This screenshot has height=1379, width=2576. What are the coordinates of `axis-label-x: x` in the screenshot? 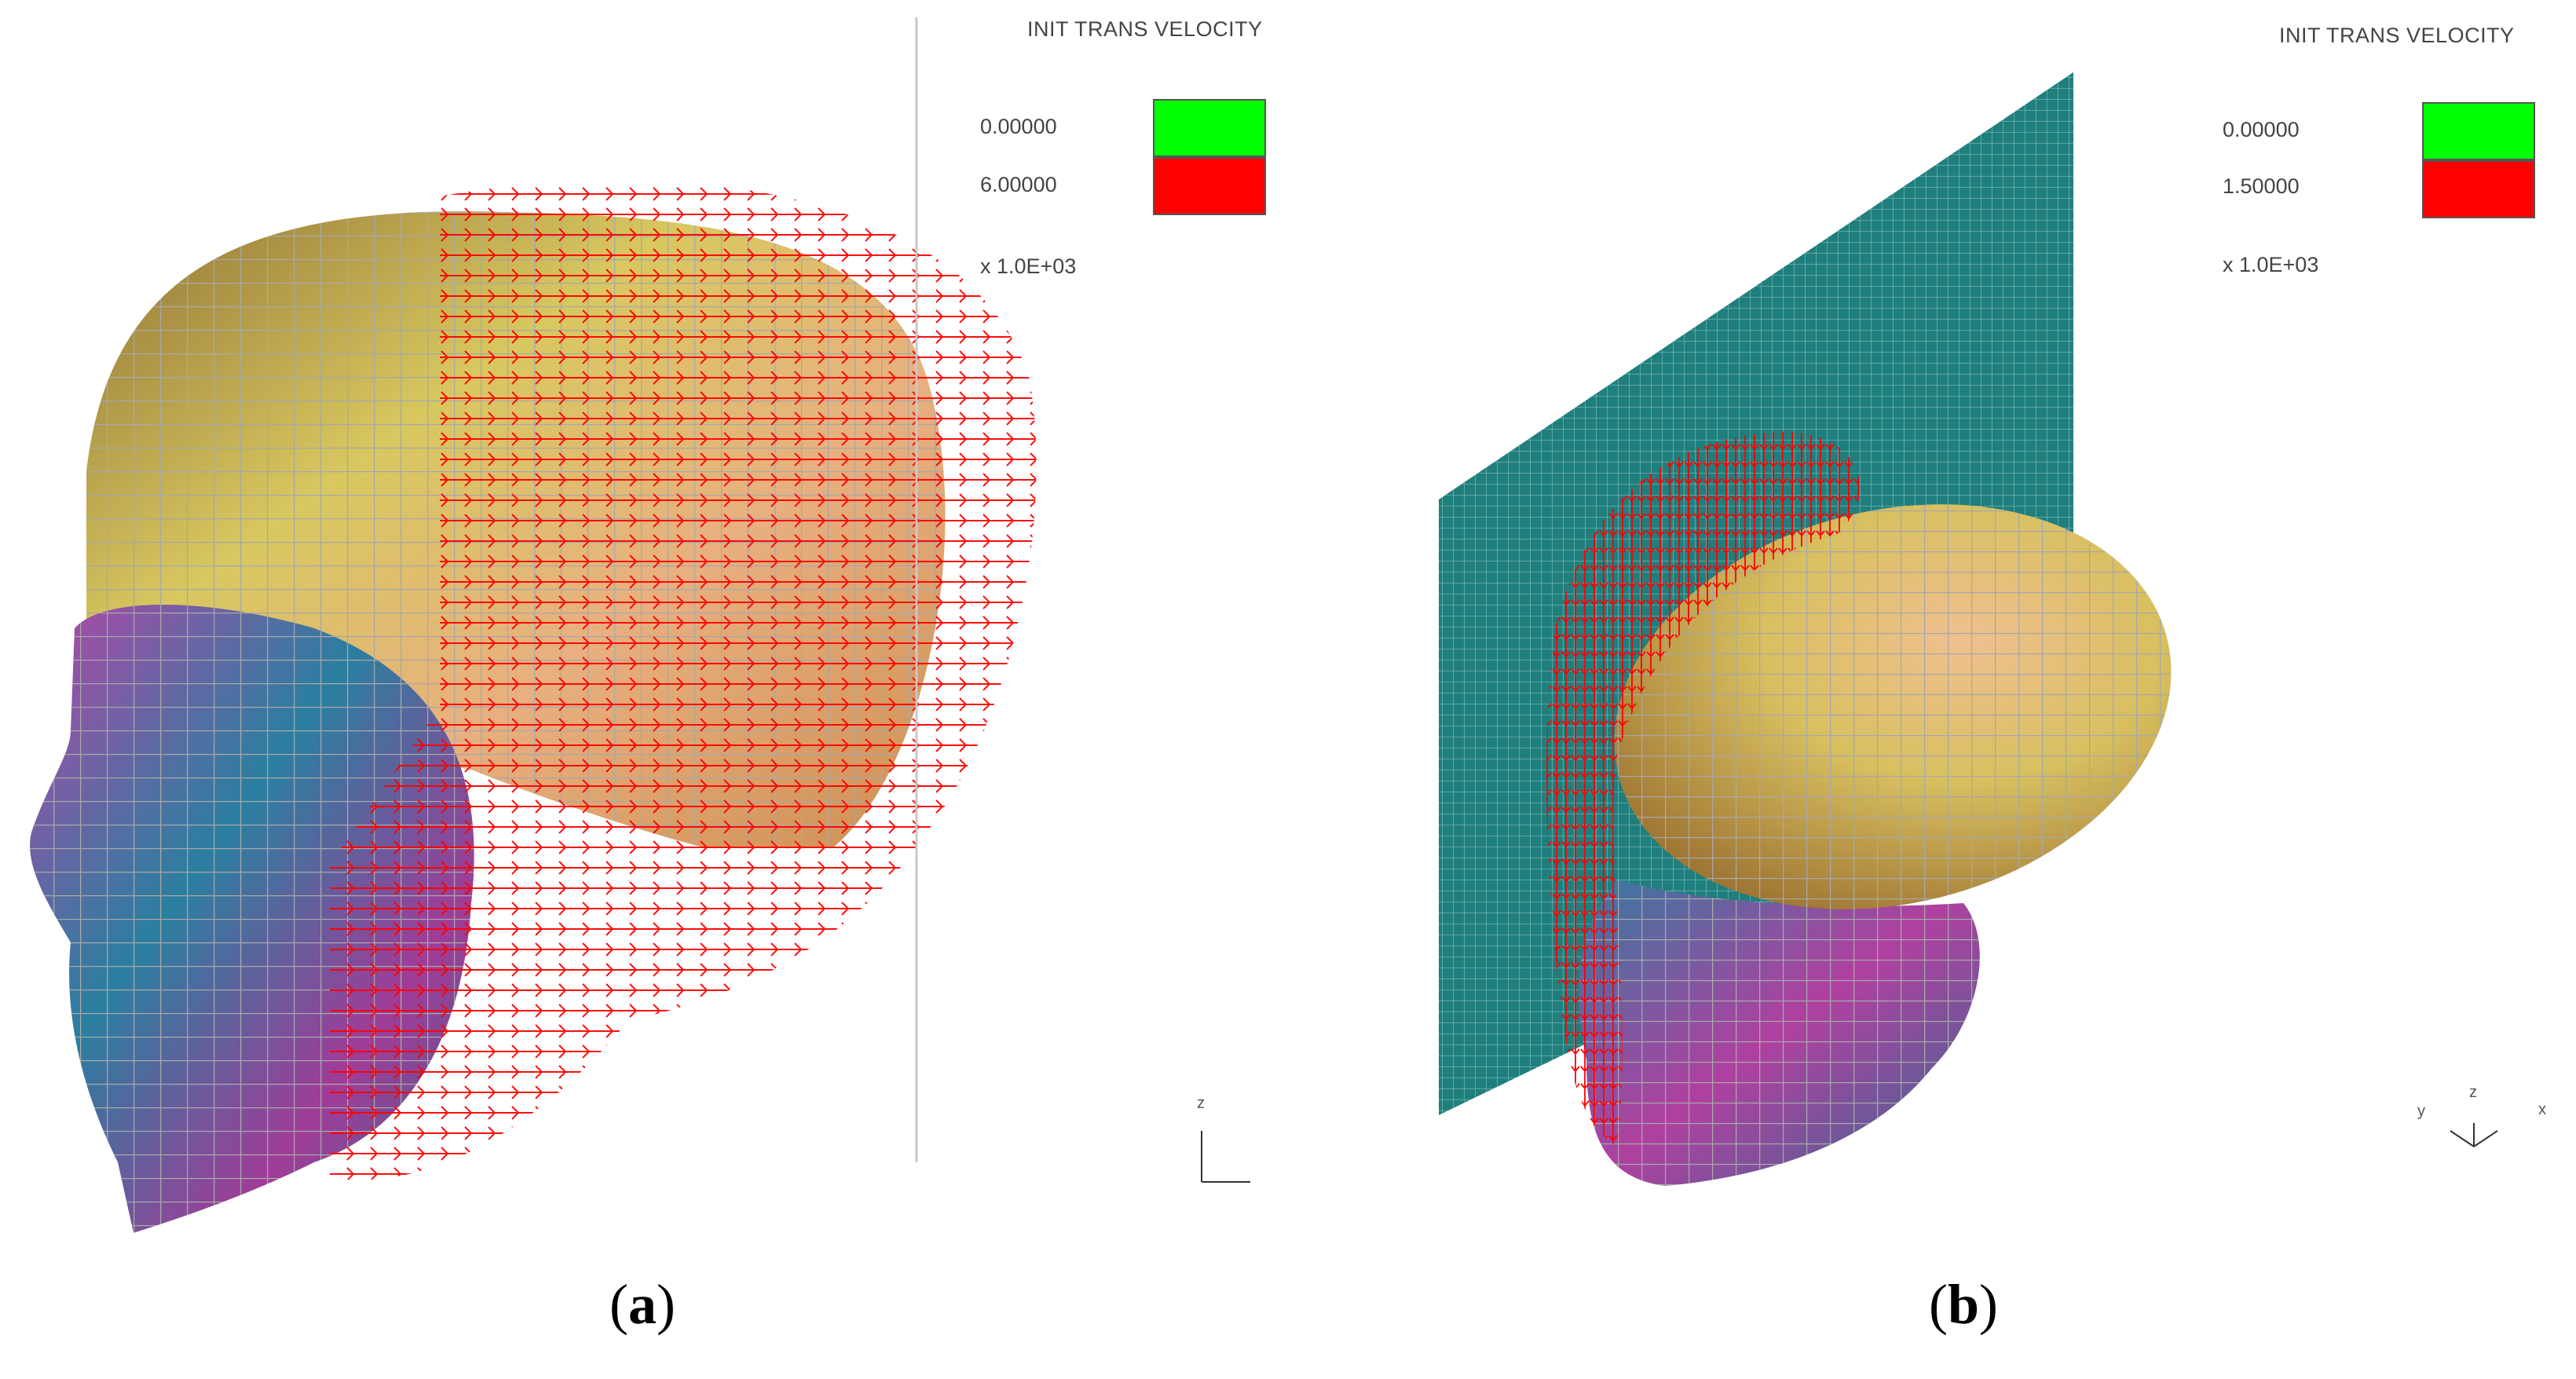 It's located at (2542, 1109).